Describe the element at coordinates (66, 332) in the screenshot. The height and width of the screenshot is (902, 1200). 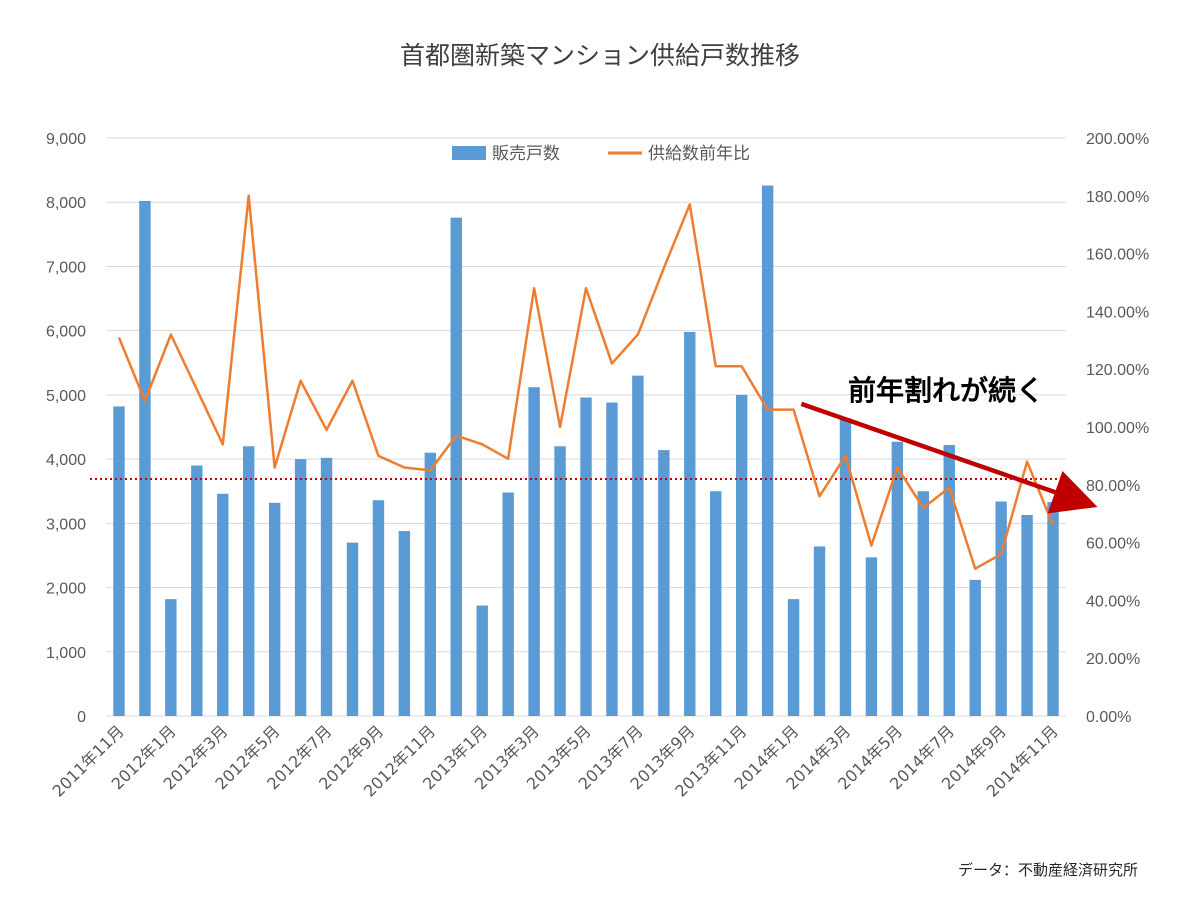
I see `y-left-tick-label: 6,000` at that location.